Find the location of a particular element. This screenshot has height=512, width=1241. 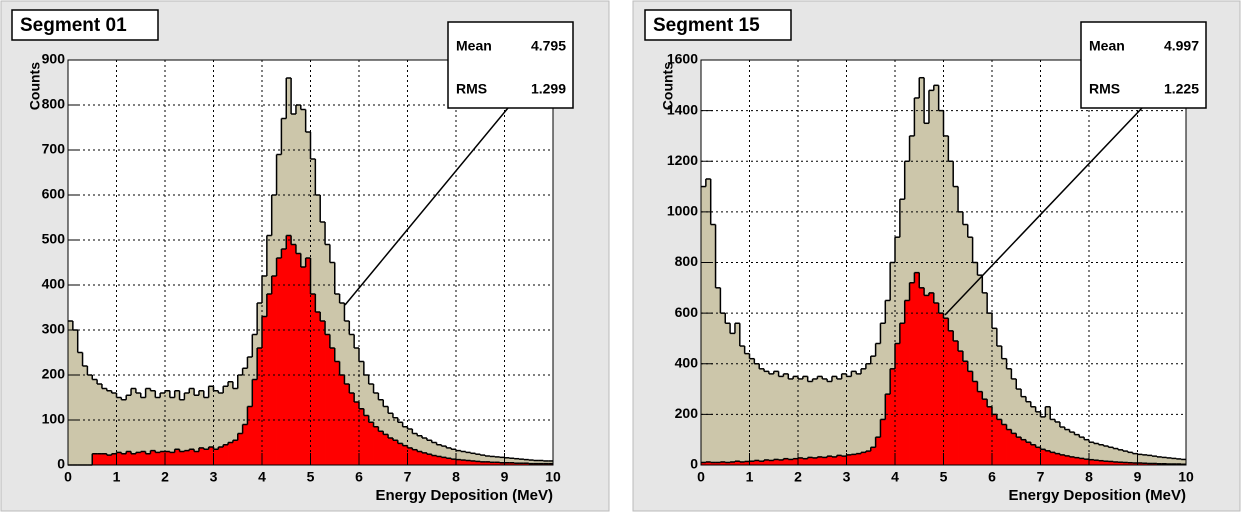

y-tick-label: 0 is located at coordinates (61, 464).